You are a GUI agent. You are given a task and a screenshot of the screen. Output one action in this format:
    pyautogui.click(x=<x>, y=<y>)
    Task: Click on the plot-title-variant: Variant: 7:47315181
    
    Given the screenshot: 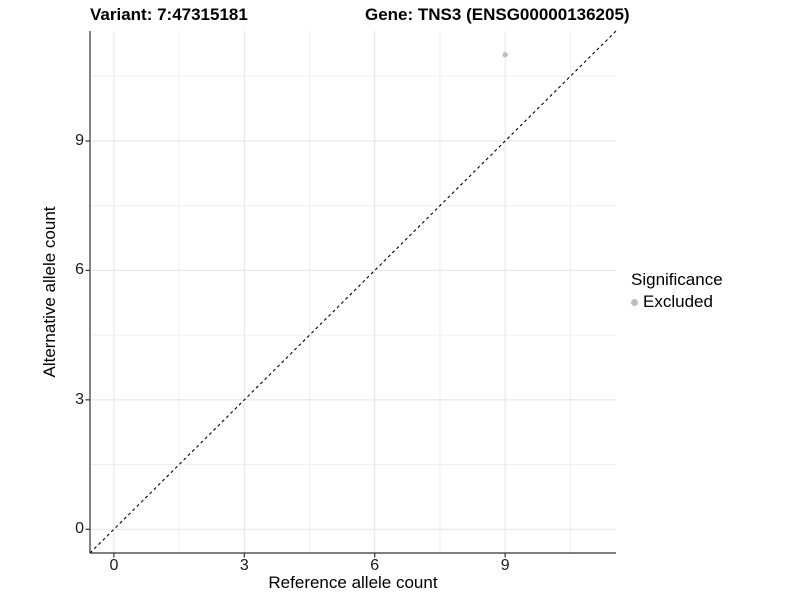 What is the action you would take?
    pyautogui.click(x=169, y=14)
    